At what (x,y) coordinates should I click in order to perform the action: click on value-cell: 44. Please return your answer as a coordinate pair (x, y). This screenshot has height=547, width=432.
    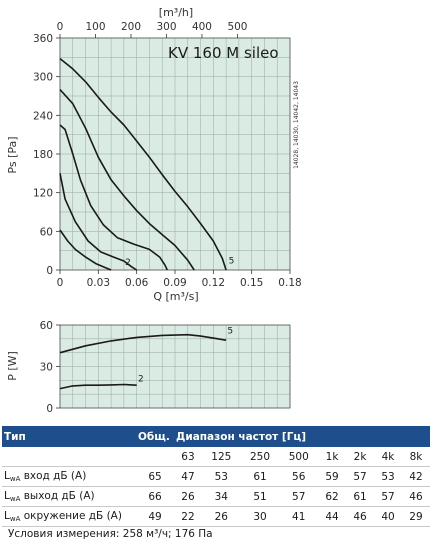
    Looking at the image, I should click on (332, 516).